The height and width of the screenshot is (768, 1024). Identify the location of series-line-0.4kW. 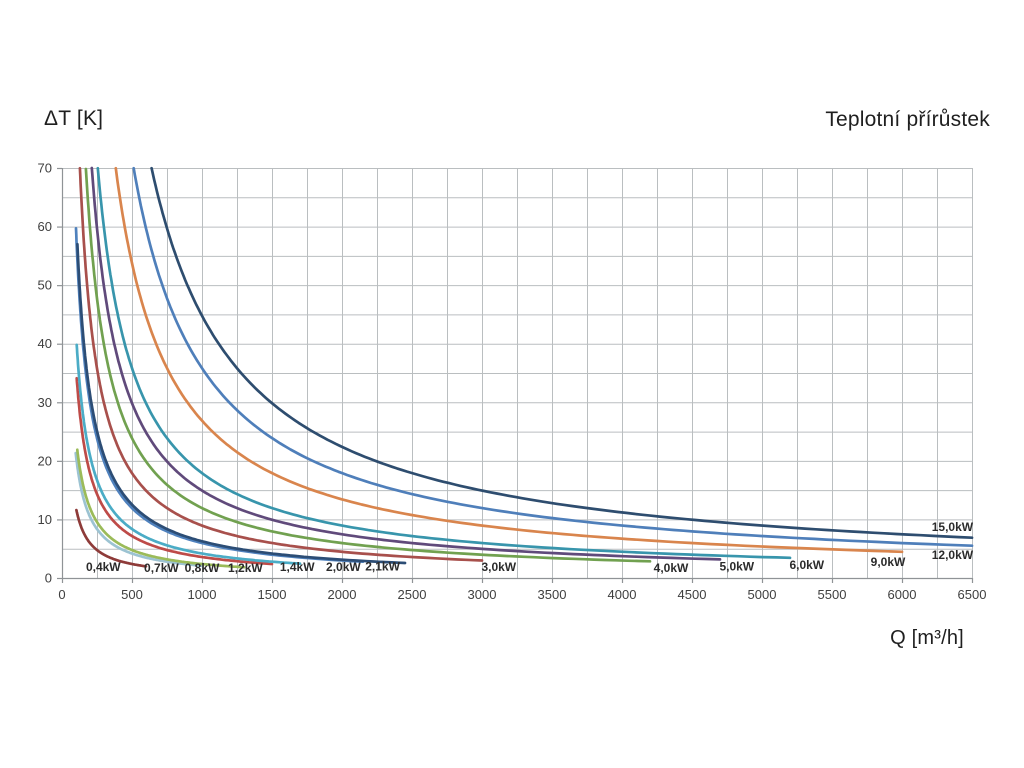
(111, 538).